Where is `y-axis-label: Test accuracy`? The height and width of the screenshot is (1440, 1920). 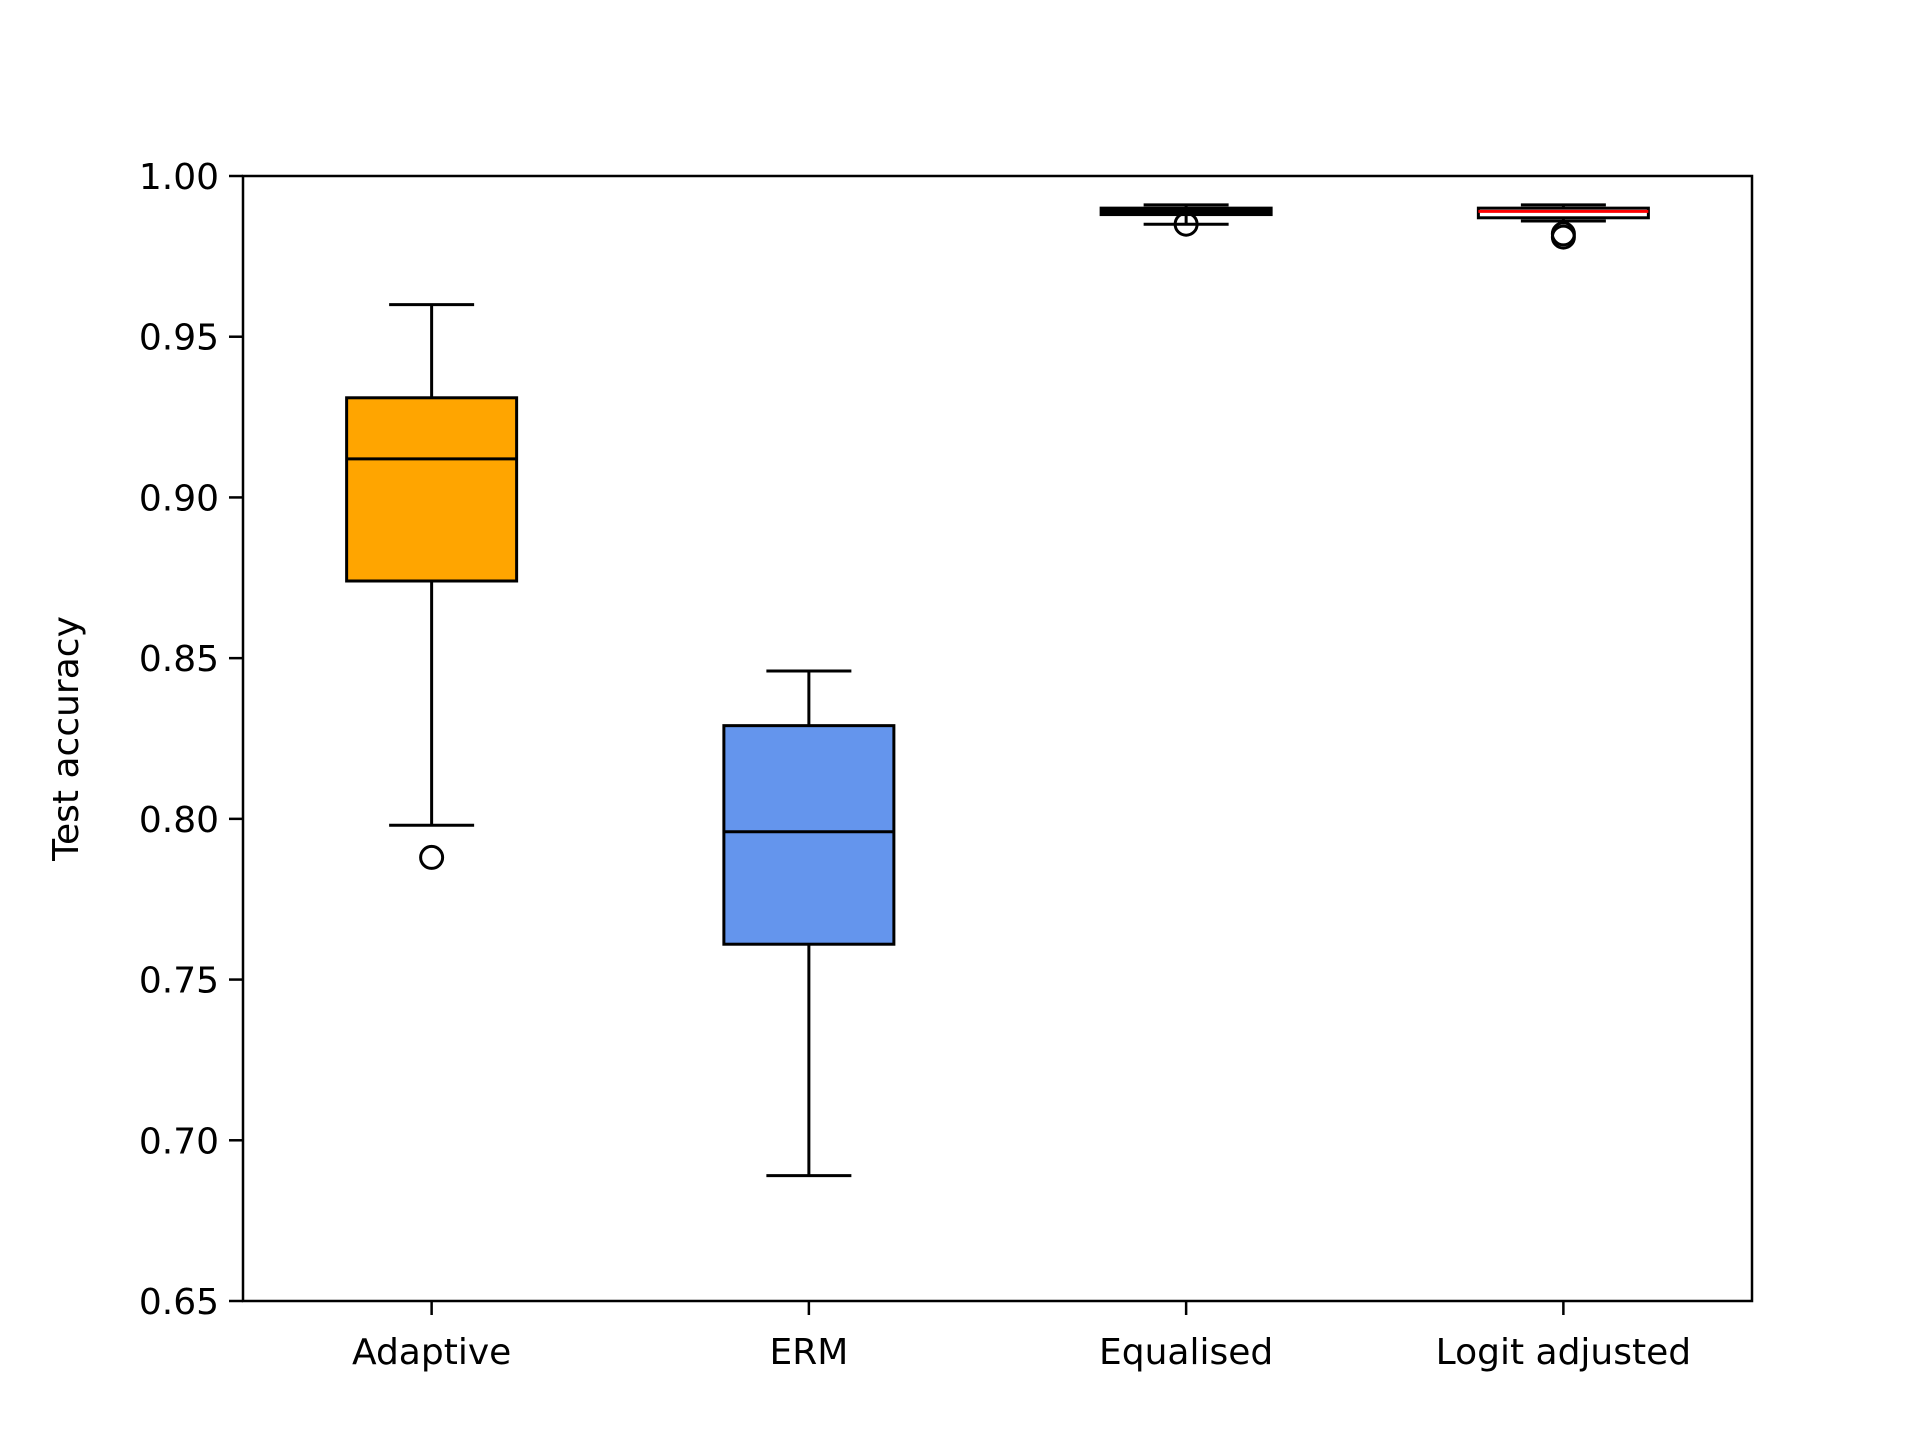
y-axis-label: Test accuracy is located at coordinates (66, 739).